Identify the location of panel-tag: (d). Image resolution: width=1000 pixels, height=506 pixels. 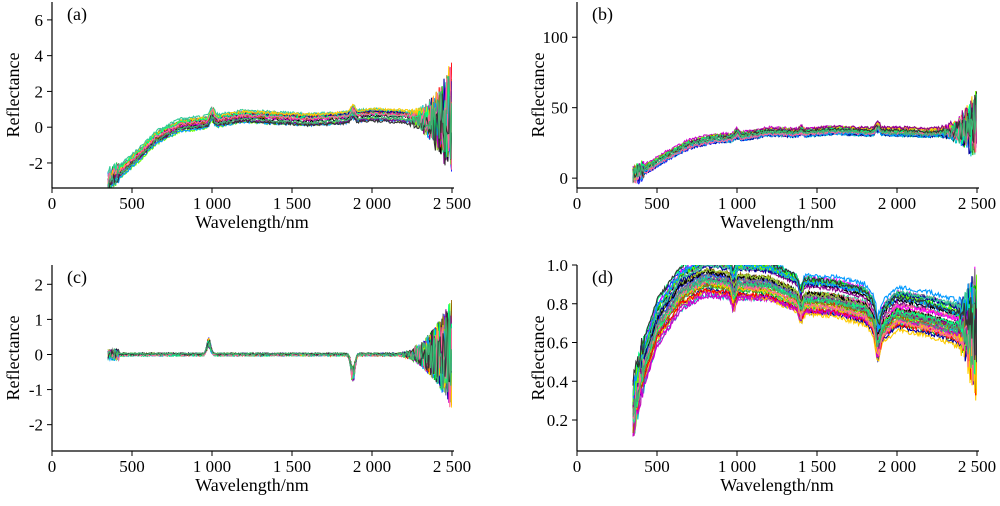
(602, 277).